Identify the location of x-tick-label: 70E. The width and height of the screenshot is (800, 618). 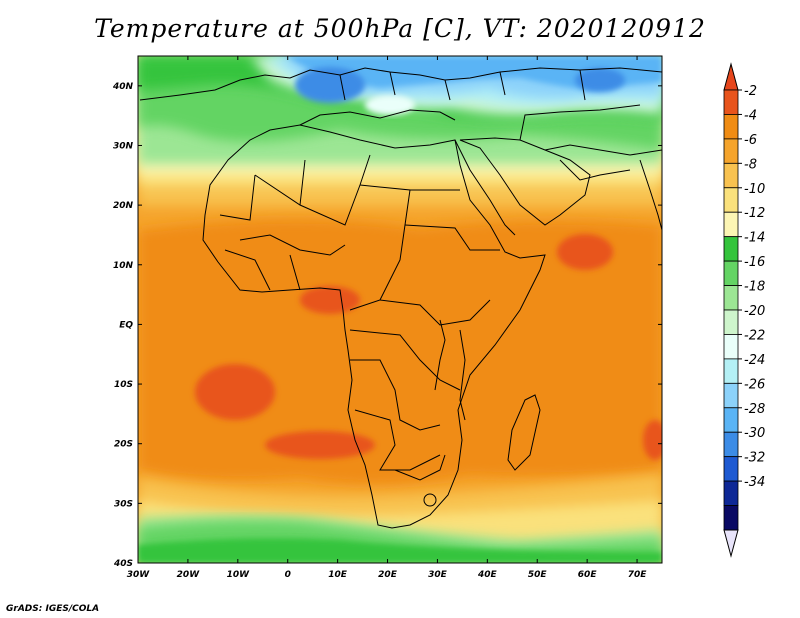
(638, 575).